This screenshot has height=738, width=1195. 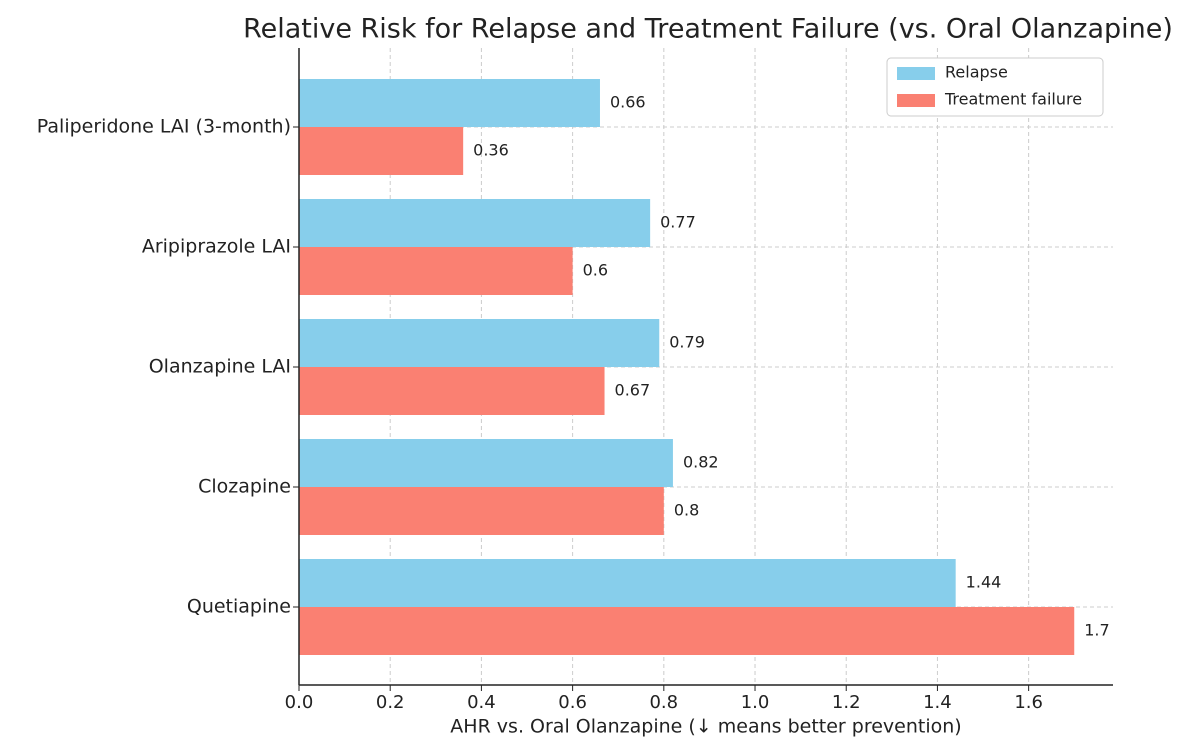 I want to click on value-label: 0.66, so click(x=628, y=102).